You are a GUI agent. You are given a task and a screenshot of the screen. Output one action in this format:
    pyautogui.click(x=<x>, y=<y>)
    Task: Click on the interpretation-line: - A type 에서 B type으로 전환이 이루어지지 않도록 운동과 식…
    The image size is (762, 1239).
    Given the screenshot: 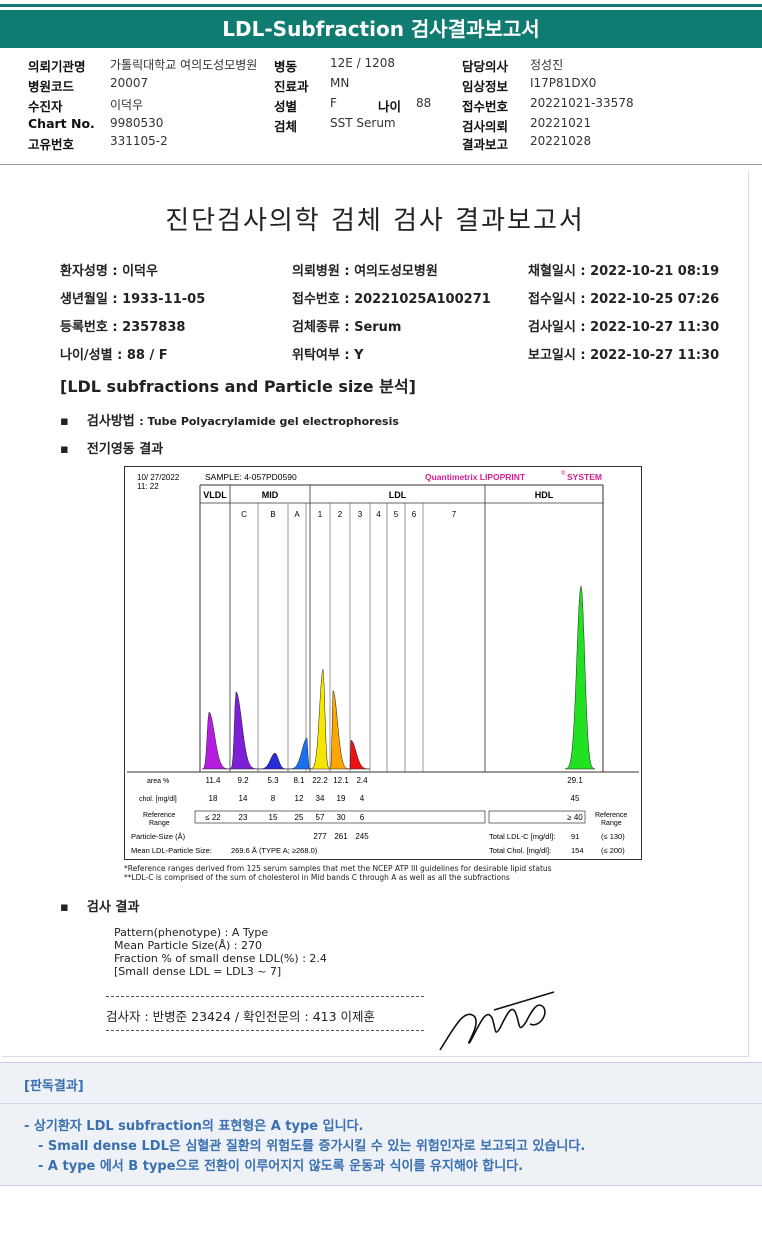 What is the action you would take?
    pyautogui.click(x=281, y=1166)
    